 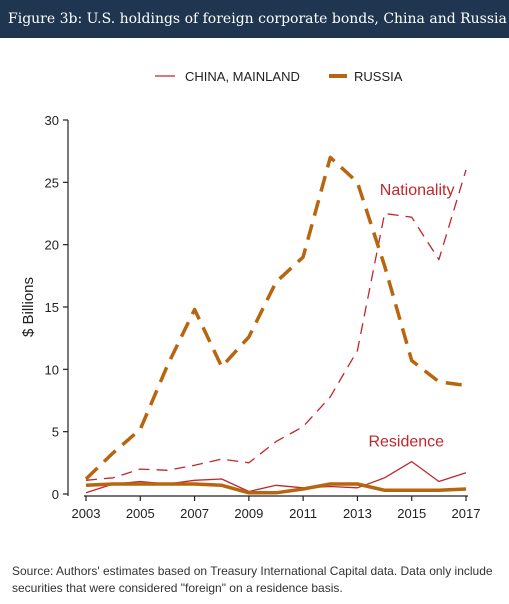 What do you see at coordinates (52, 245) in the screenshot?
I see `y-tick-label: 20` at bounding box center [52, 245].